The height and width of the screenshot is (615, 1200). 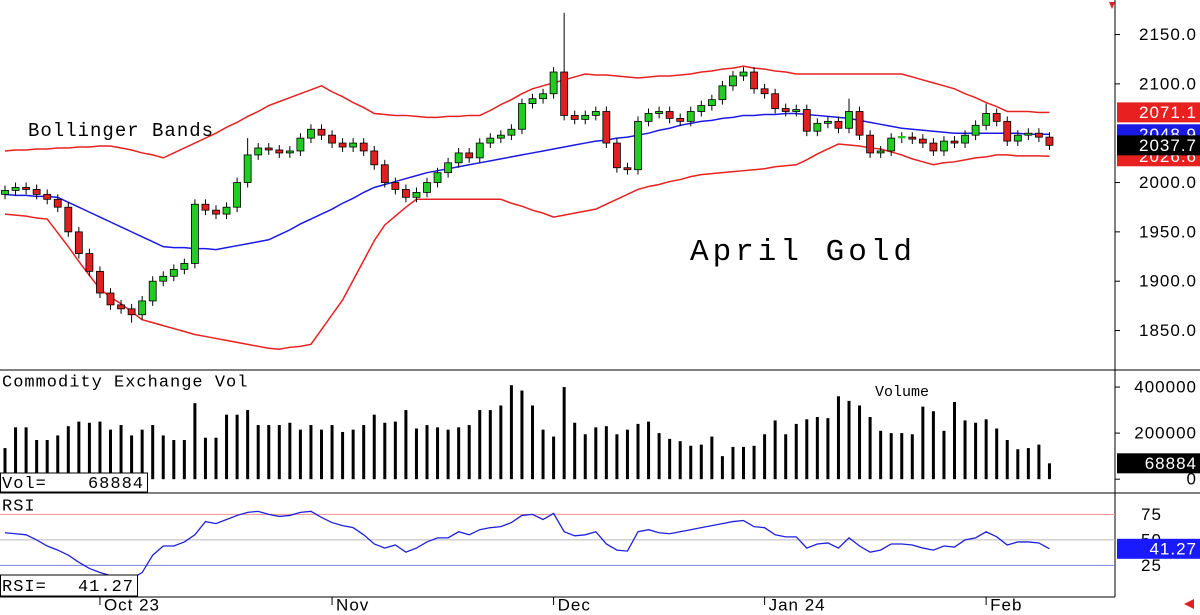 I want to click on y-tick-label: 2150.0, so click(x=1168, y=34).